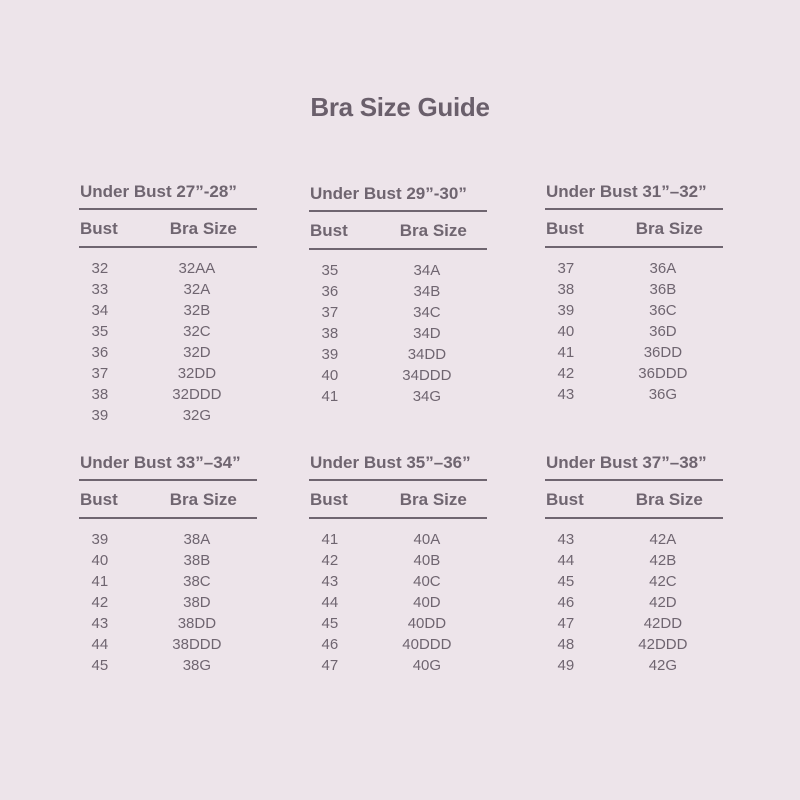 The width and height of the screenshot is (800, 800). What do you see at coordinates (197, 623) in the screenshot?
I see `bra-size-value: 38DD` at bounding box center [197, 623].